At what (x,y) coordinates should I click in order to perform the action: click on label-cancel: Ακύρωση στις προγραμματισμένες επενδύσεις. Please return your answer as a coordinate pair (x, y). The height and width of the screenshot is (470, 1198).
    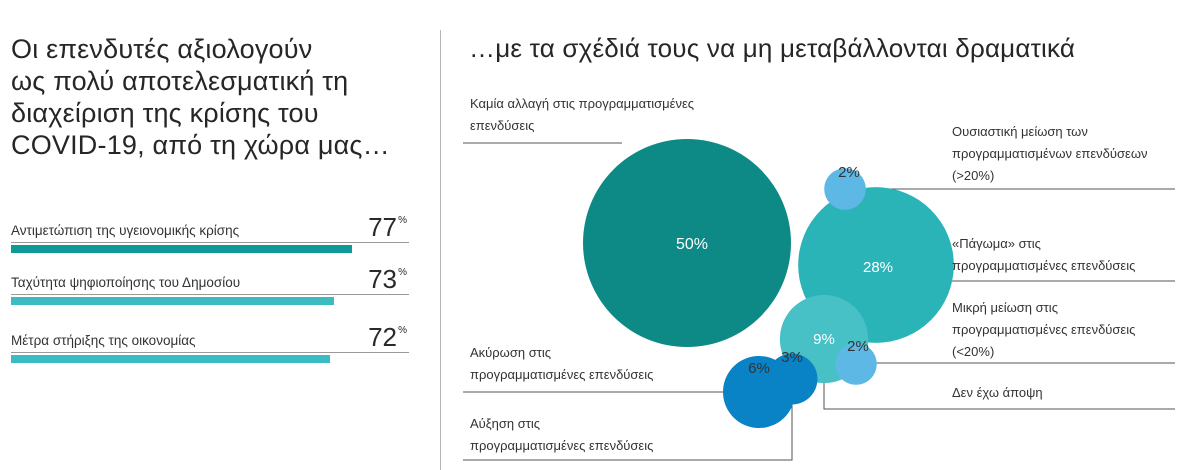
    Looking at the image, I should click on (561, 363).